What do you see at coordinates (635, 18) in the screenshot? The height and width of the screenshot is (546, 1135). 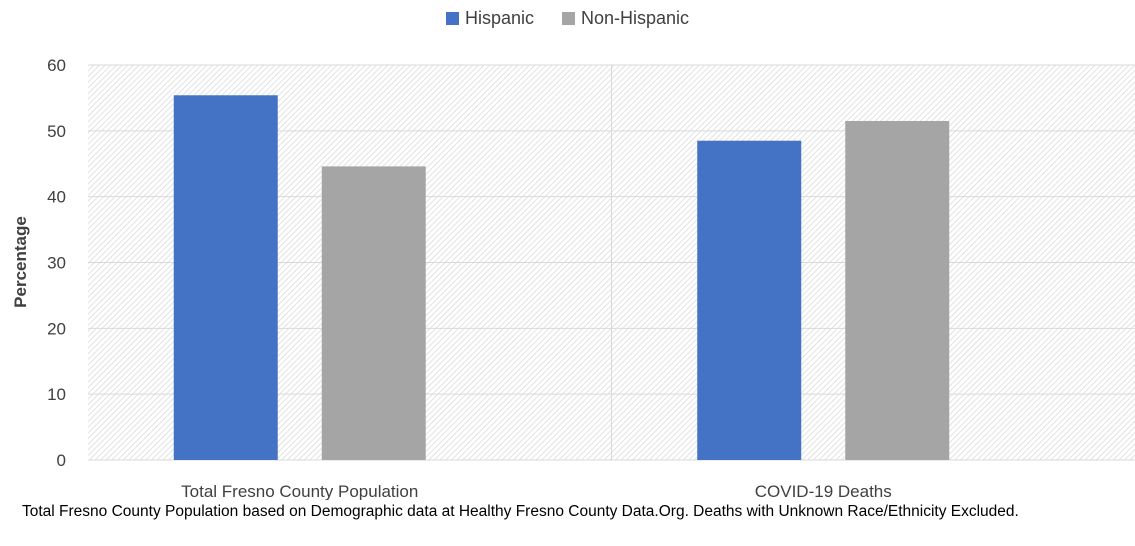 I see `legend-label-non-hispanic: Non-Hispanic` at bounding box center [635, 18].